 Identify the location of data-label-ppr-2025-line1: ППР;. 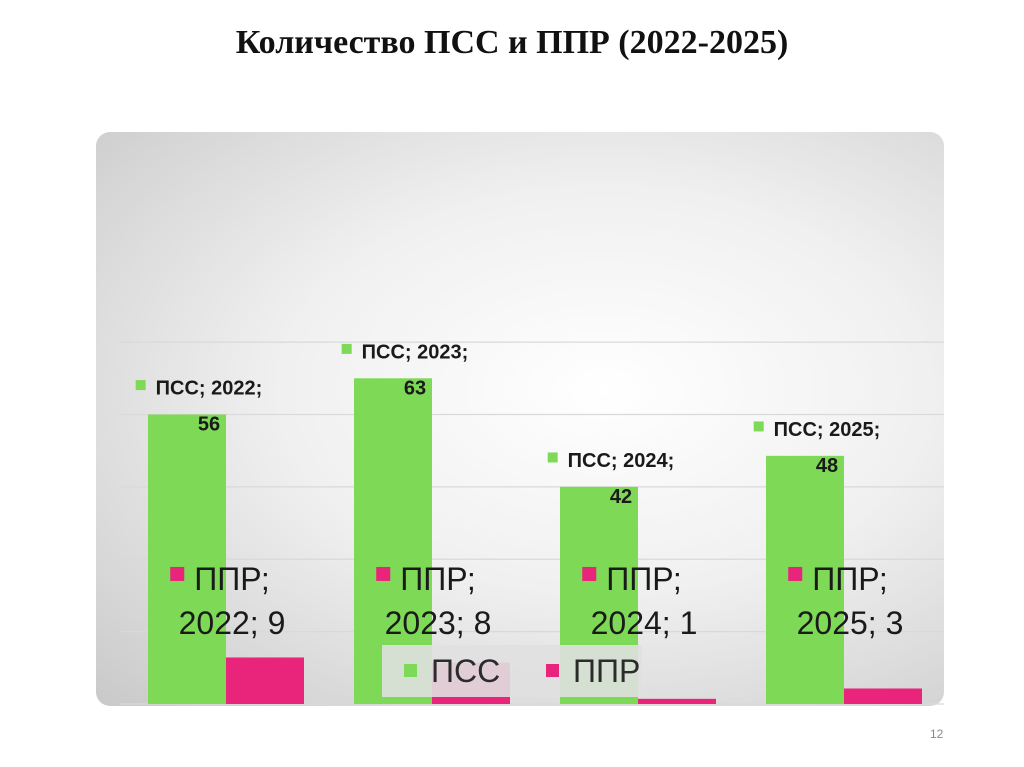
(850, 579).